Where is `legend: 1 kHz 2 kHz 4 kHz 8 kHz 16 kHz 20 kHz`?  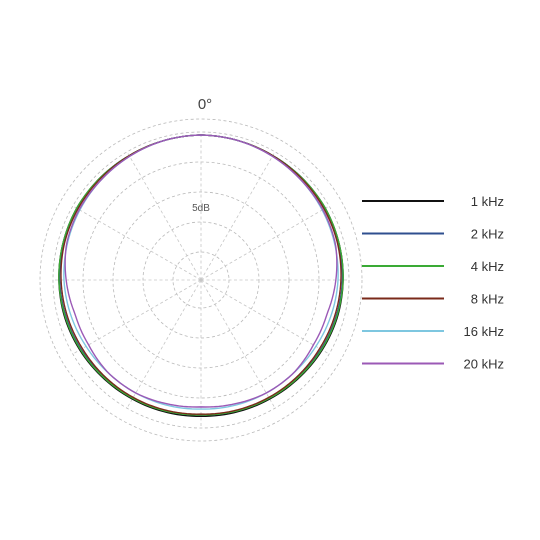 legend: 1 kHz 2 kHz 4 kHz 8 kHz 16 kHz 20 kHz is located at coordinates (433, 283).